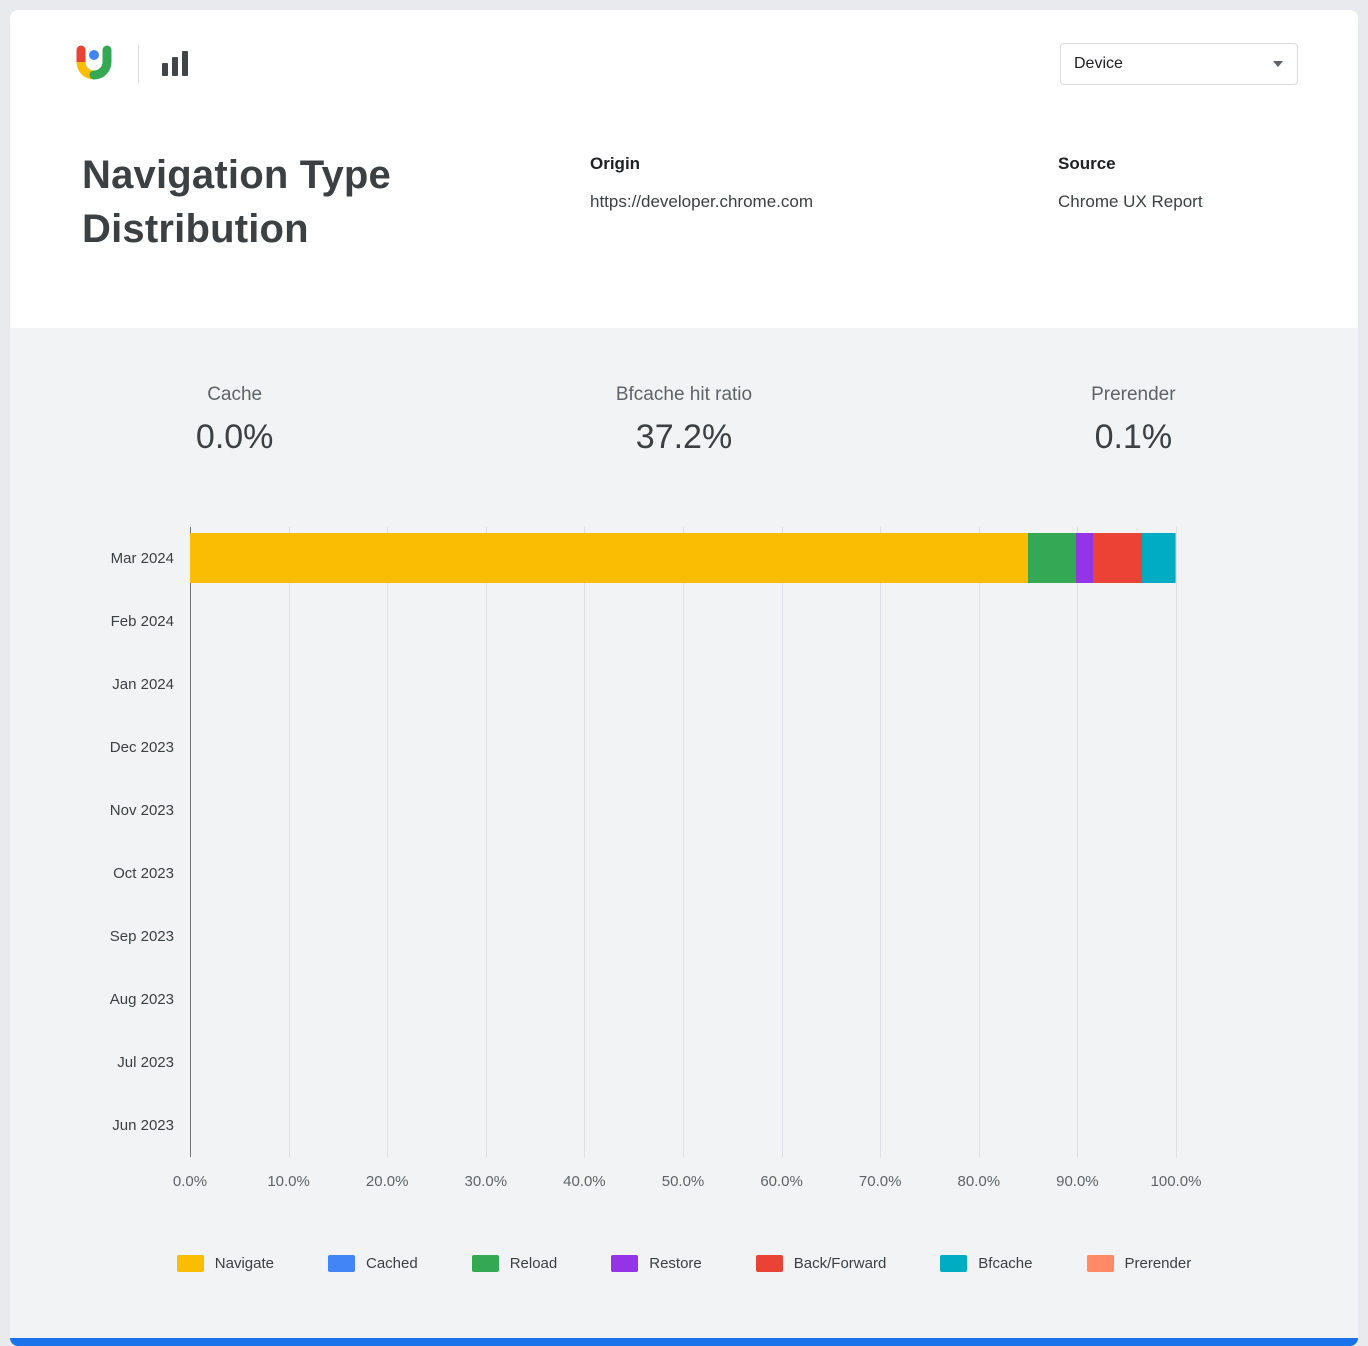 This screenshot has height=1346, width=1368. Describe the element at coordinates (145, 1062) in the screenshot. I see `y-axis-label: Jul 2023` at that location.